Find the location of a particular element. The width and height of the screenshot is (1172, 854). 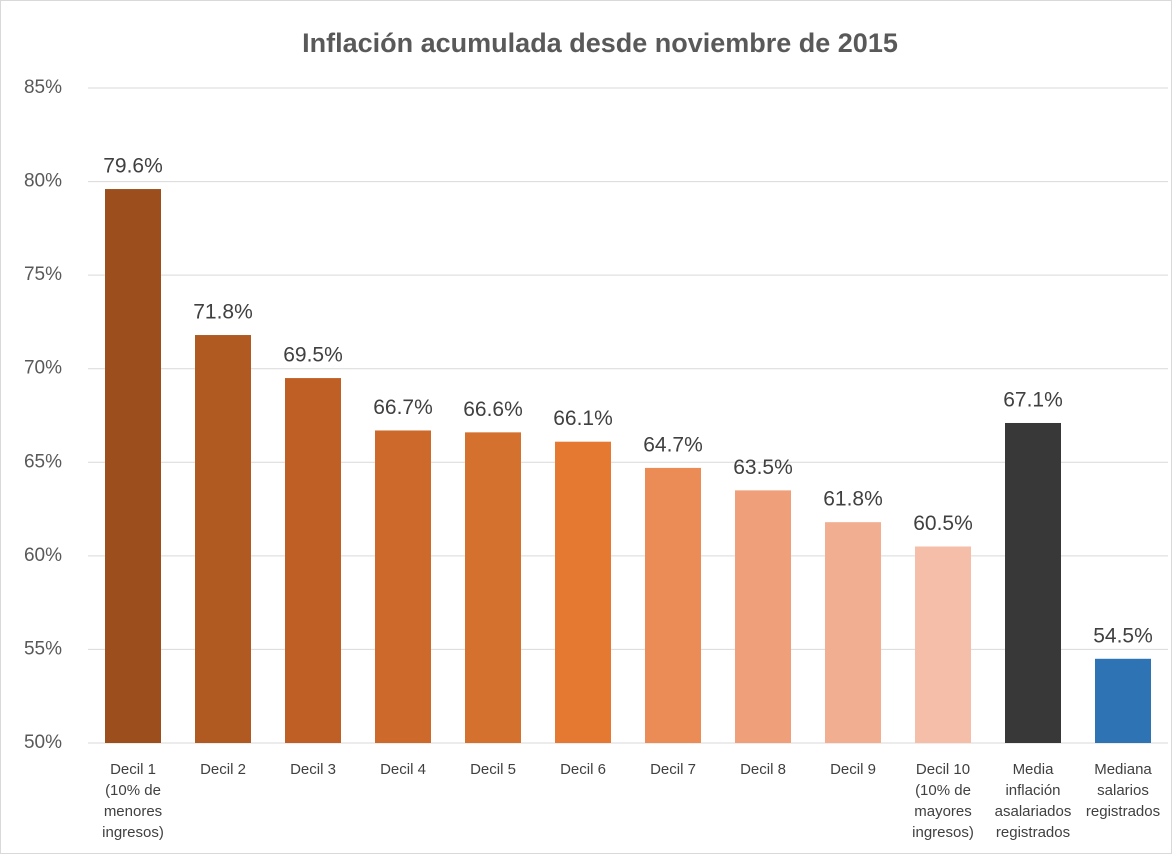

x-tick-label: Decil 4 is located at coordinates (403, 769).